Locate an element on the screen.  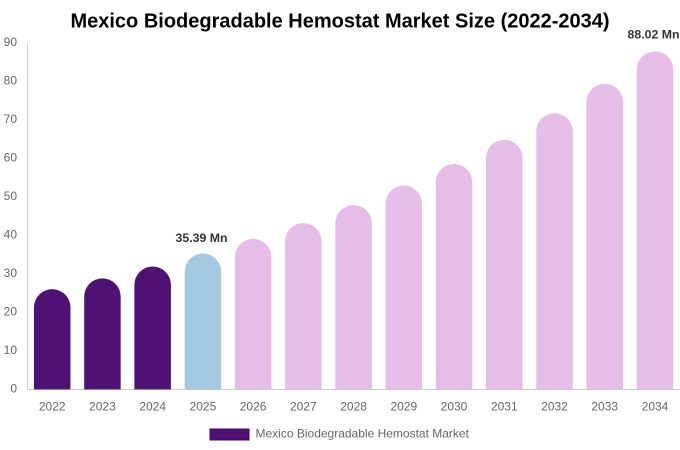
svg-text: 2025 is located at coordinates (203, 407).